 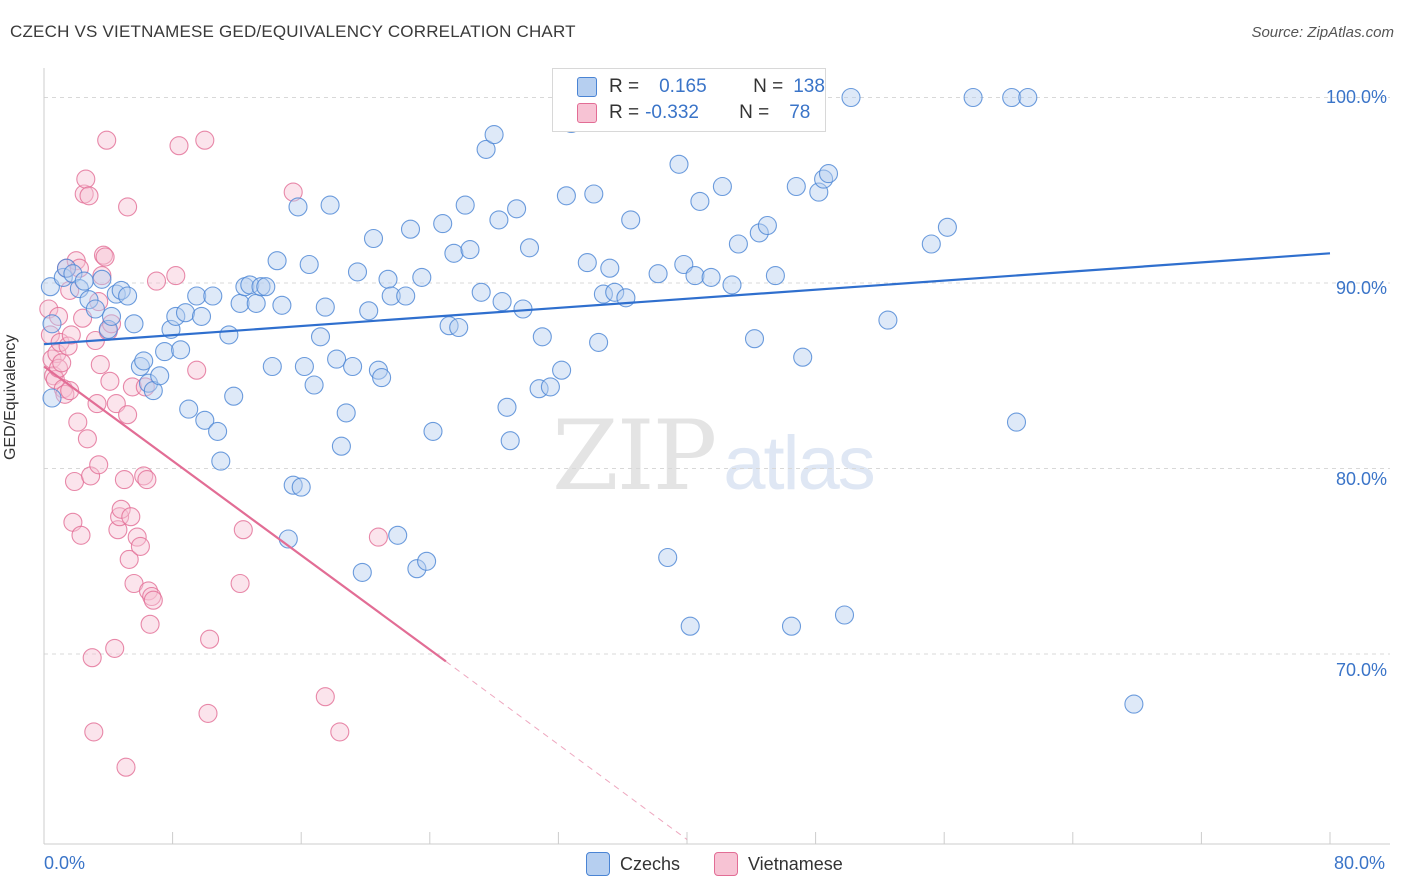 I want to click on vietnamese-trend-extension, so click(x=566, y=750).